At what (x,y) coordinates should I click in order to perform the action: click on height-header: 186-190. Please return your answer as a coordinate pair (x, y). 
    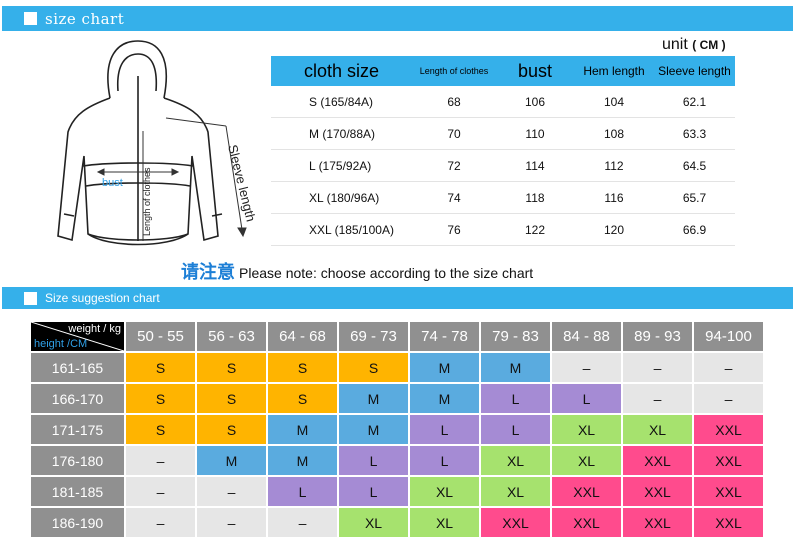
    Looking at the image, I should click on (77, 522).